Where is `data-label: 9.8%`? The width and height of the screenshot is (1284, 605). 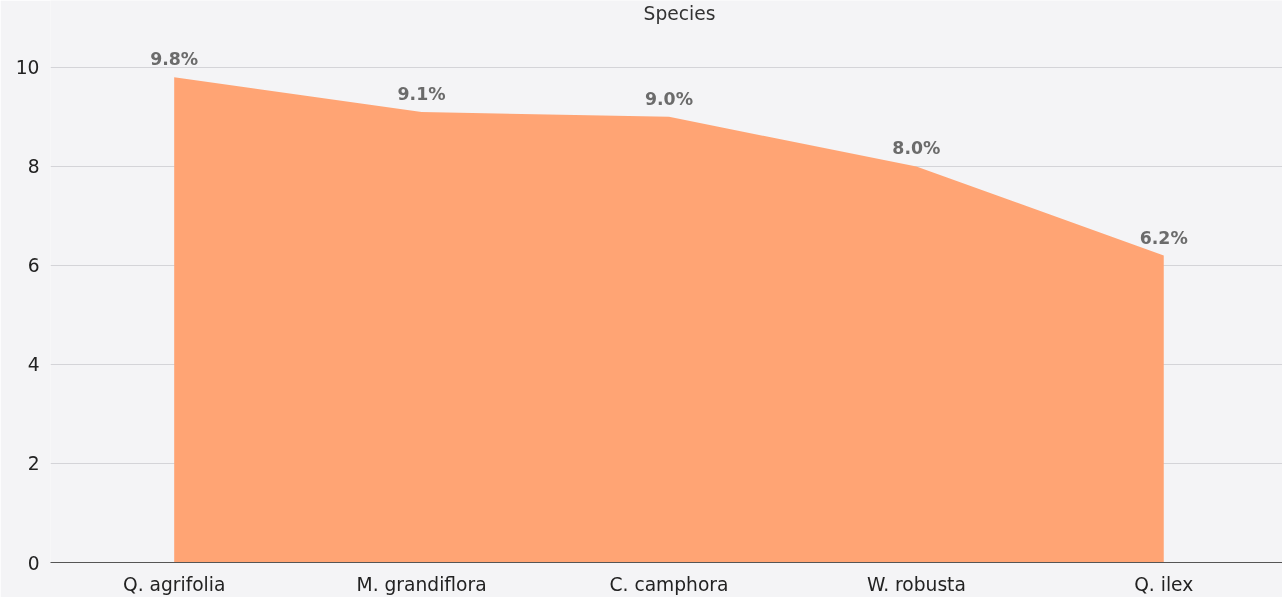
data-label: 9.8% is located at coordinates (174, 59).